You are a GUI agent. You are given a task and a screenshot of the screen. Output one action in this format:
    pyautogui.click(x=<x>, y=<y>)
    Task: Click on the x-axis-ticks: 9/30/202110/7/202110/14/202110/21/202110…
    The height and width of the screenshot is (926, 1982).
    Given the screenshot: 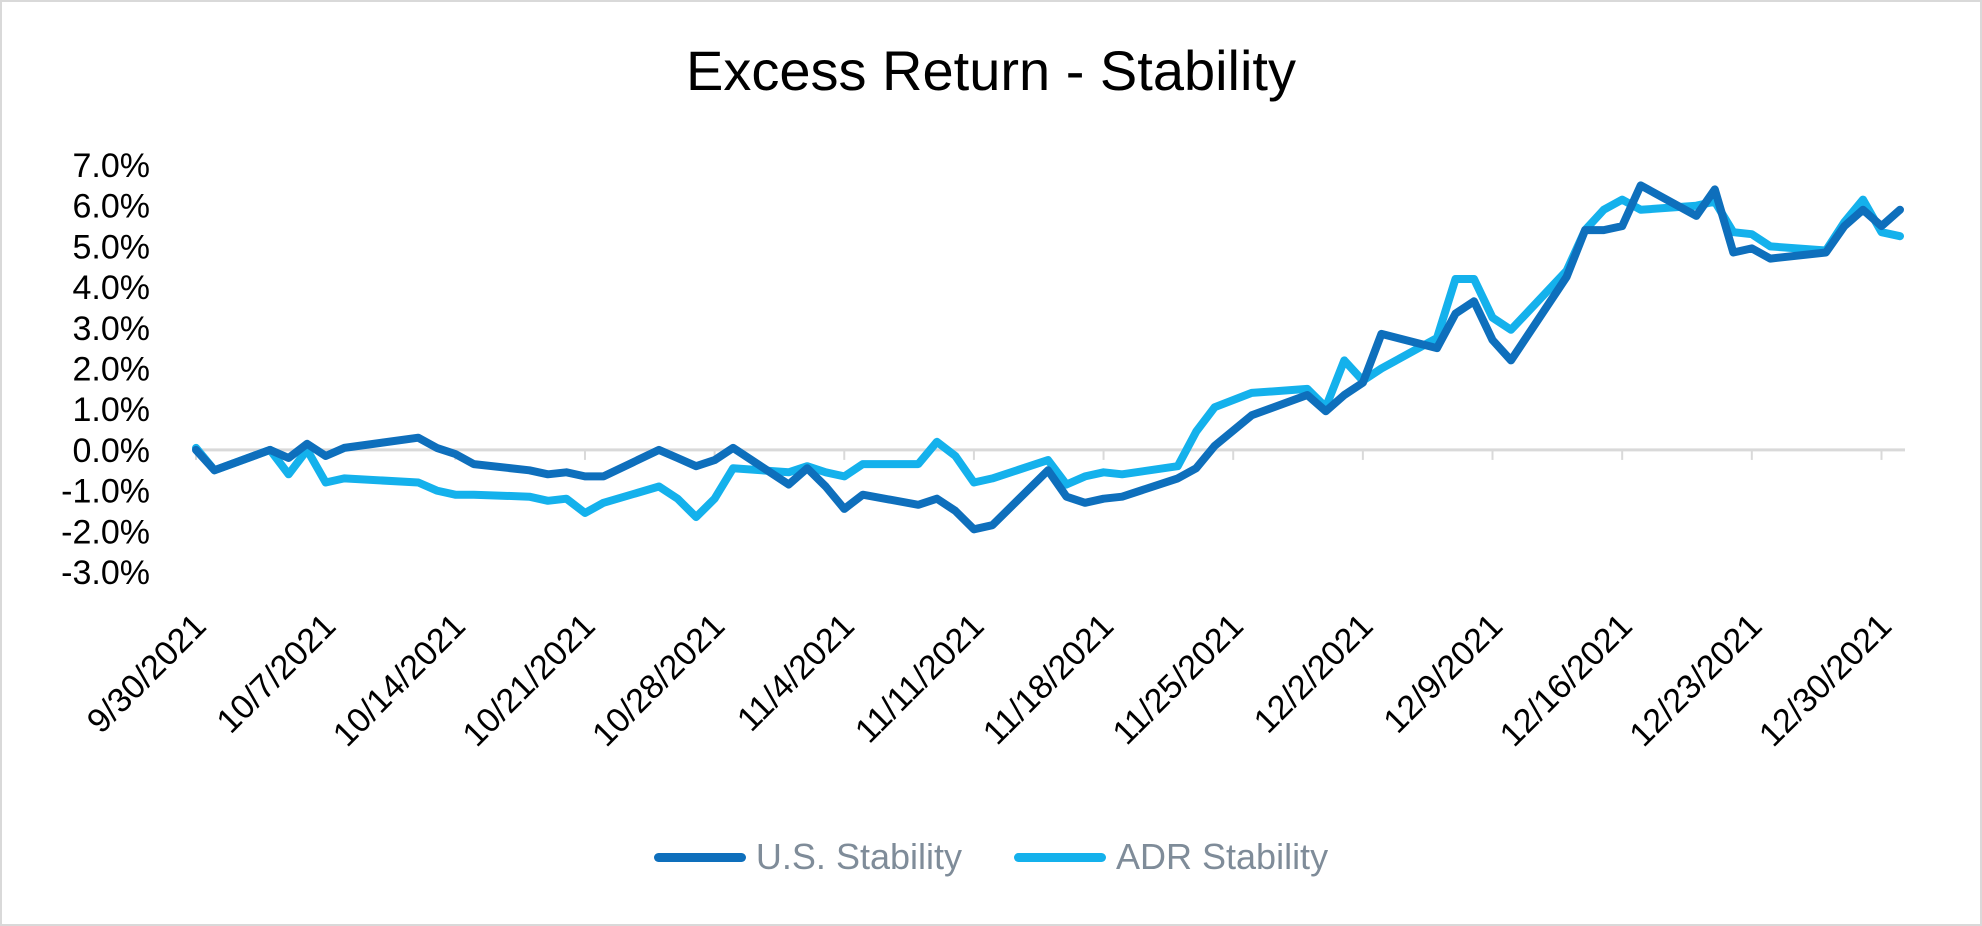 What is the action you would take?
    pyautogui.click(x=989, y=680)
    